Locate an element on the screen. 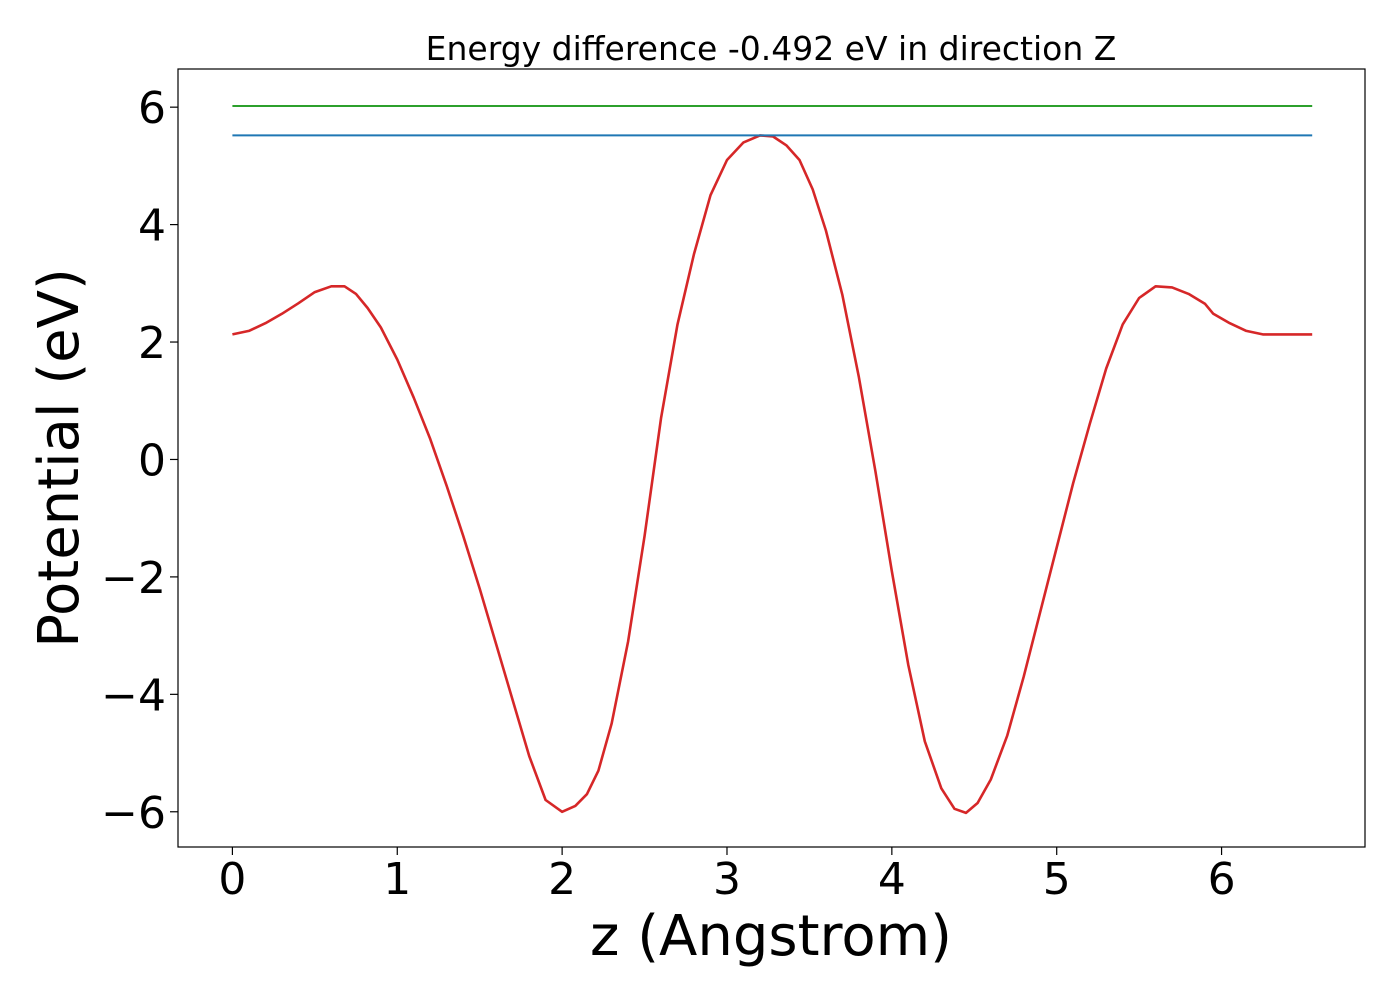 The image size is (1400, 1000). y-tick-label: 2 is located at coordinates (152, 343).